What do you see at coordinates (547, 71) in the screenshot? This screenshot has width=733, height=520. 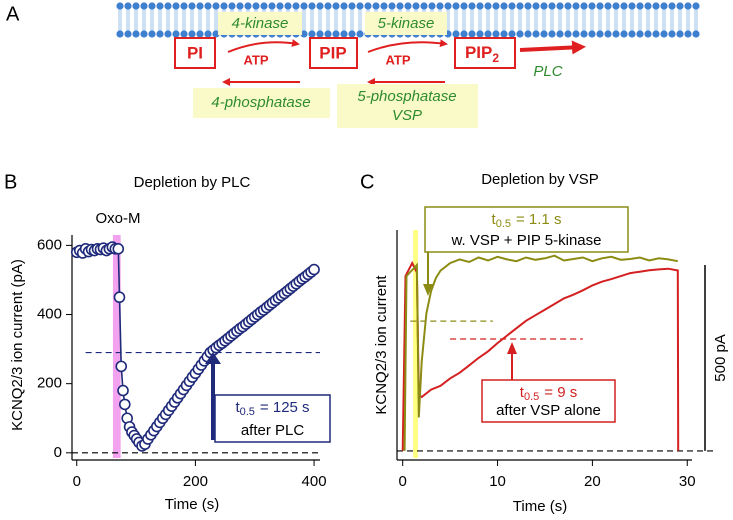 I see `enzyme-label: PLC` at bounding box center [547, 71].